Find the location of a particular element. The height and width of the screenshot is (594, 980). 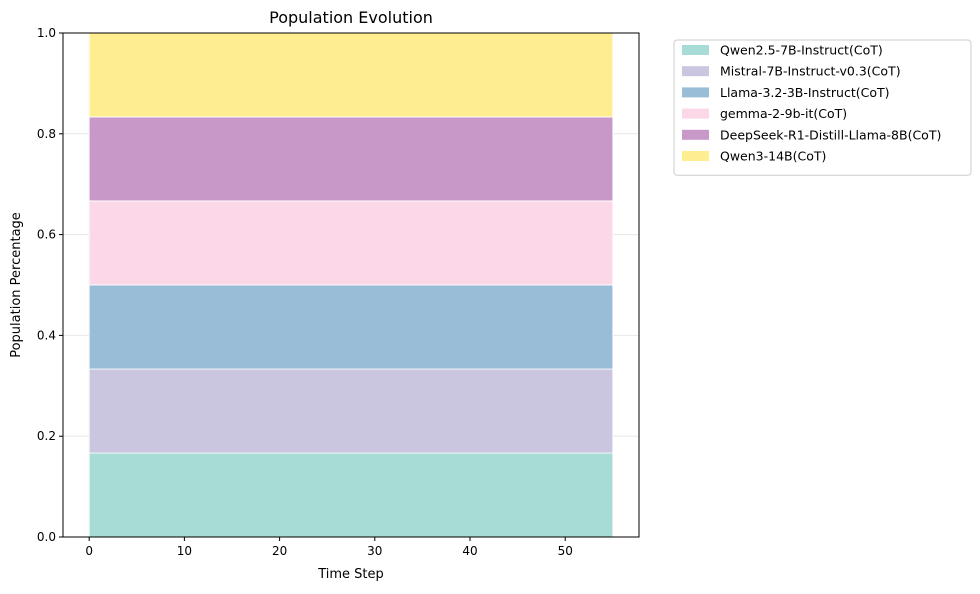

x-tick-label: 0 is located at coordinates (89, 551).